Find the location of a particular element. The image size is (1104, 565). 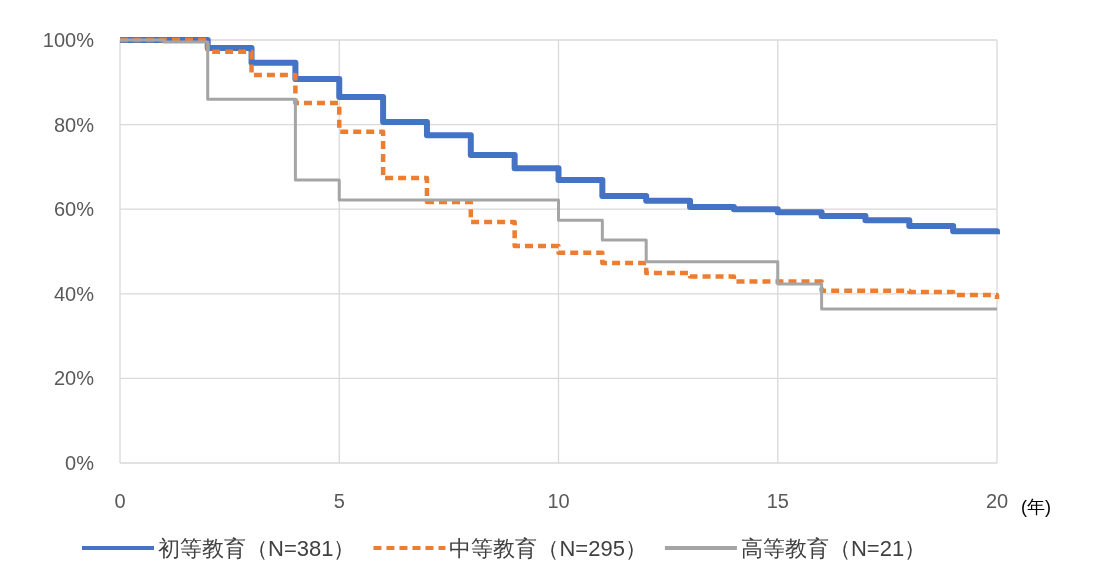

y-tick-label: 100% is located at coordinates (68, 40).